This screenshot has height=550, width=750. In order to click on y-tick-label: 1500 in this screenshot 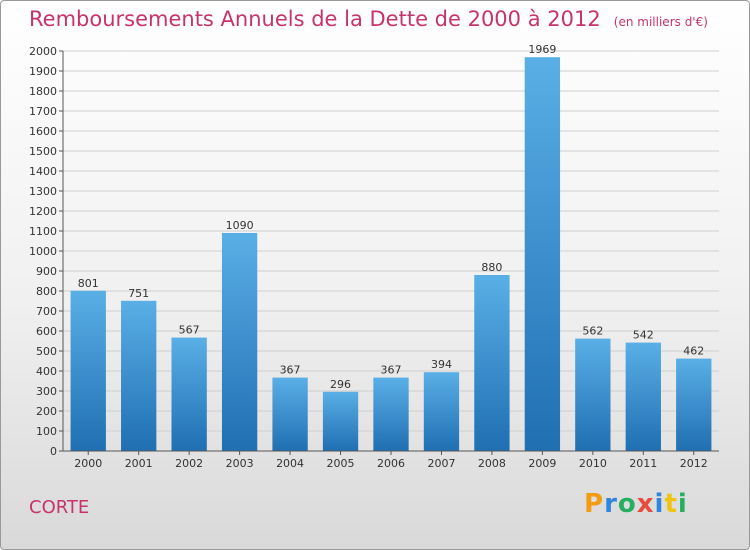, I will do `click(43, 151)`.